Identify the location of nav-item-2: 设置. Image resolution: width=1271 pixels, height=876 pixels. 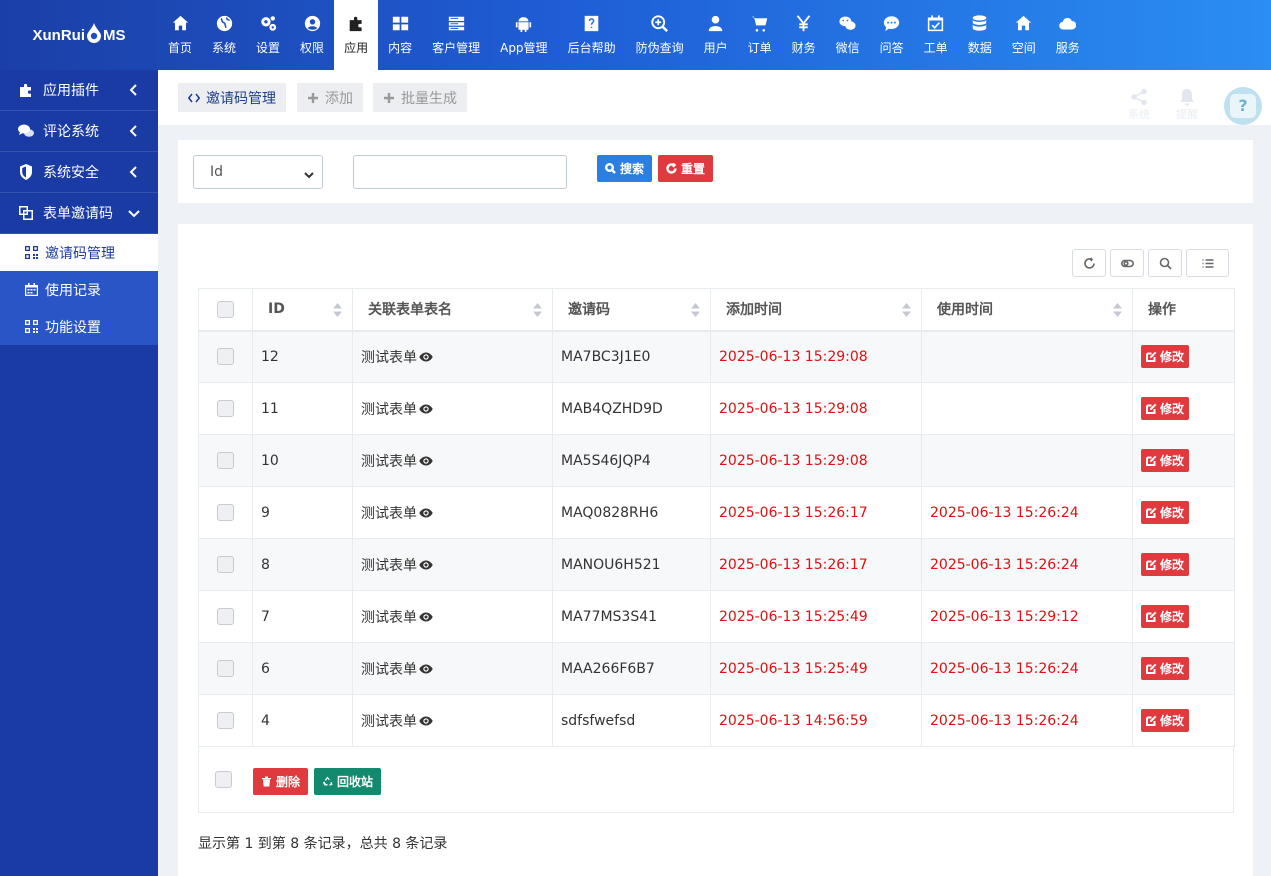
(268, 35).